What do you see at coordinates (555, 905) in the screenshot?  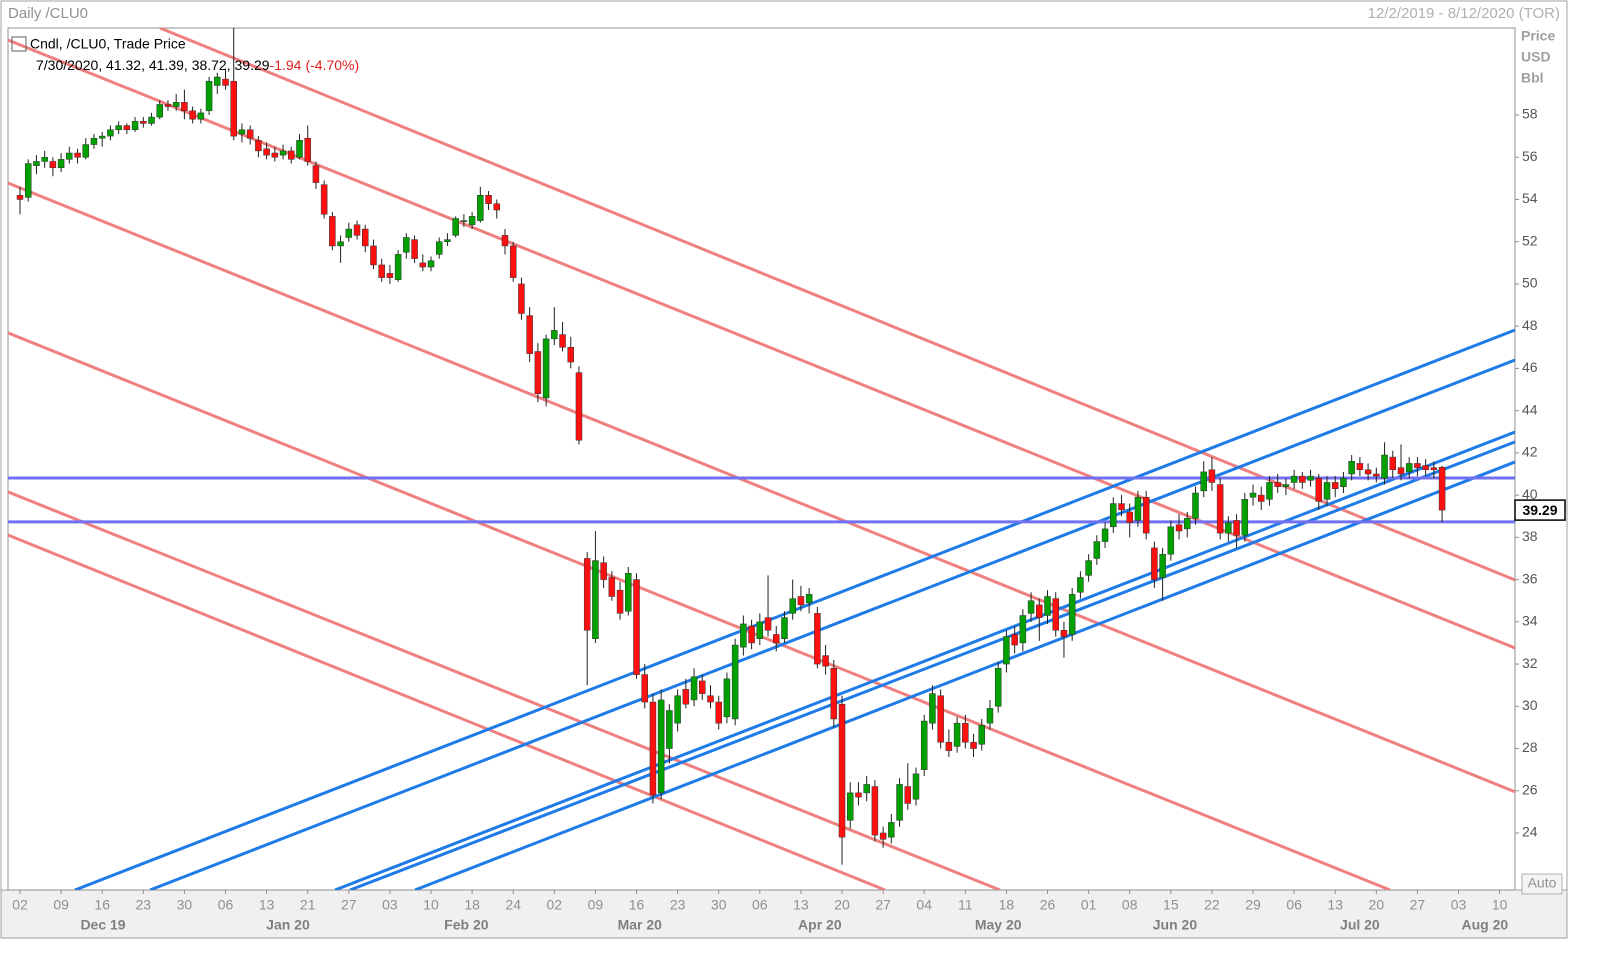 I see `x-tick-label: 02` at bounding box center [555, 905].